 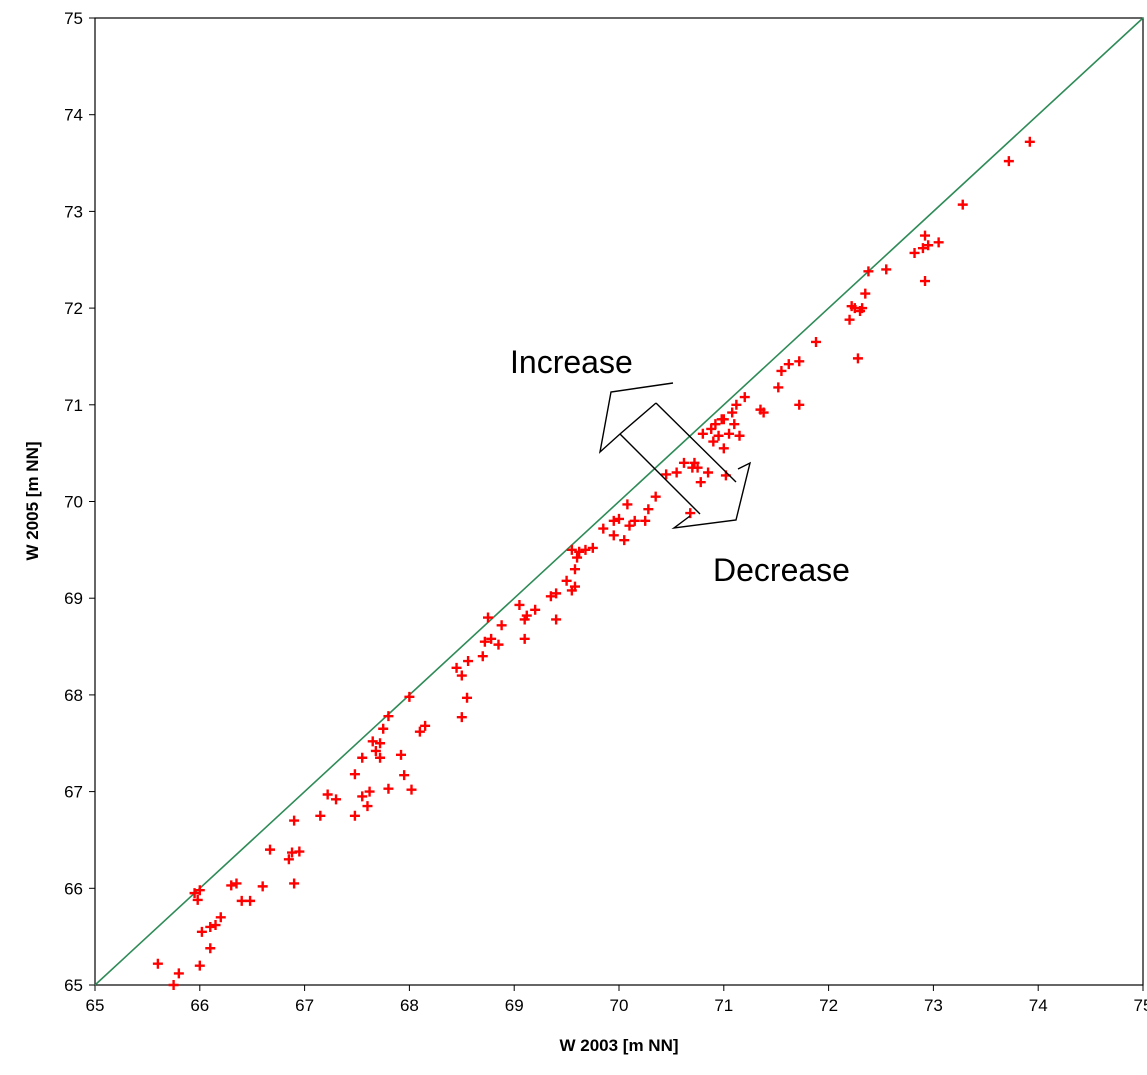 I want to click on x-tick-label: 71, so click(x=723, y=1005).